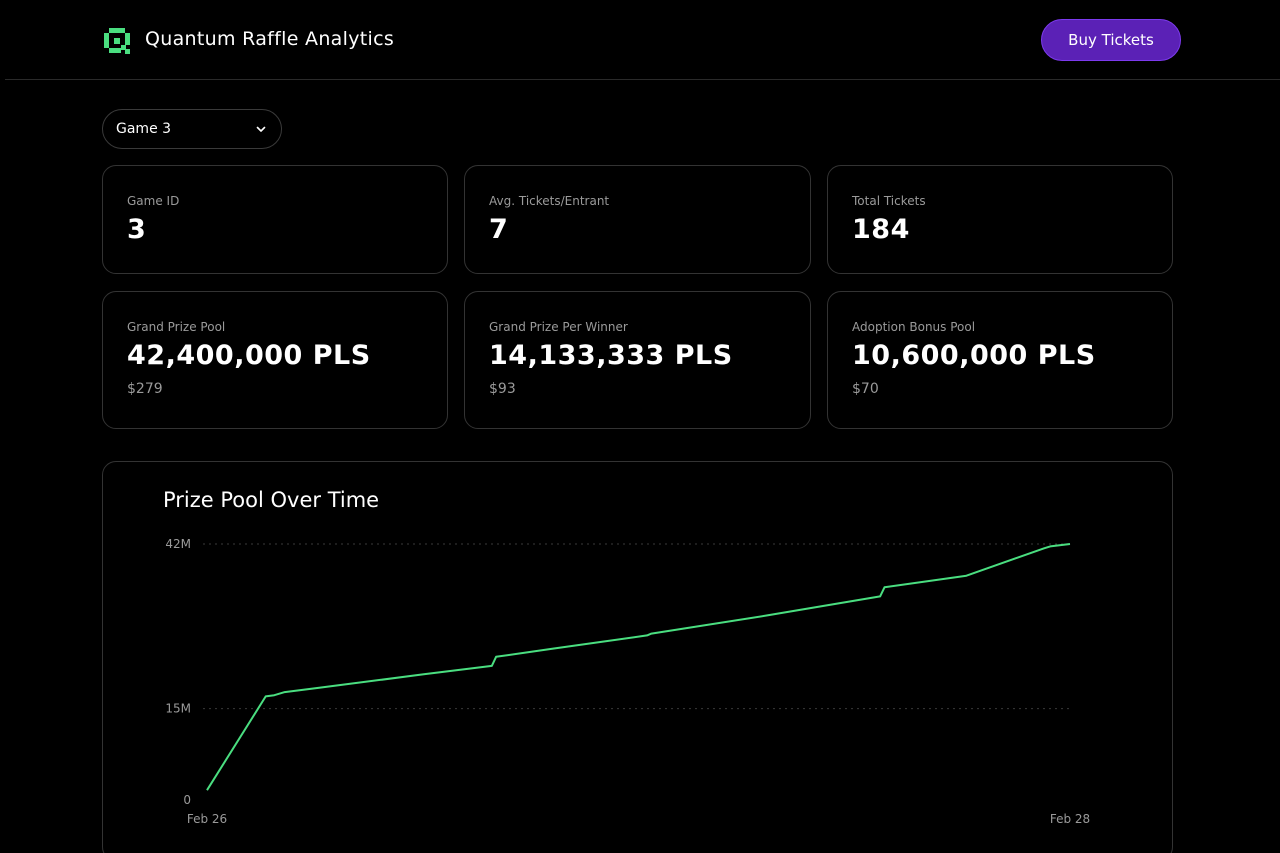  I want to click on app-title: Quantum Raffle Analytics, so click(270, 39).